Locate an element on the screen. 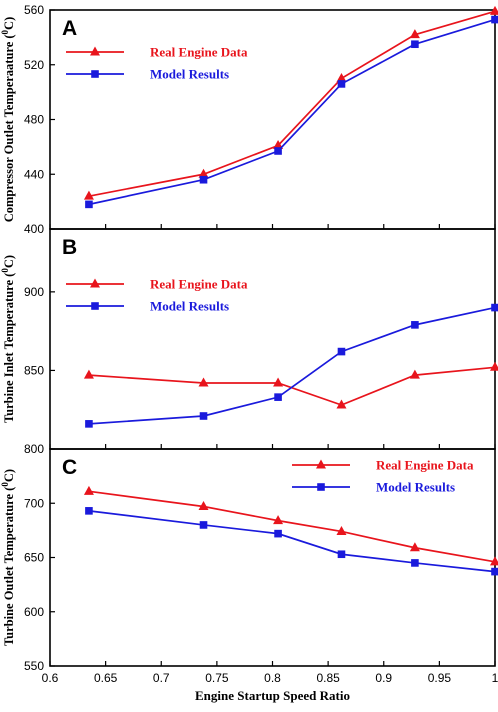 The height and width of the screenshot is (712, 498). y-tick-label: 900 is located at coordinates (34, 292).